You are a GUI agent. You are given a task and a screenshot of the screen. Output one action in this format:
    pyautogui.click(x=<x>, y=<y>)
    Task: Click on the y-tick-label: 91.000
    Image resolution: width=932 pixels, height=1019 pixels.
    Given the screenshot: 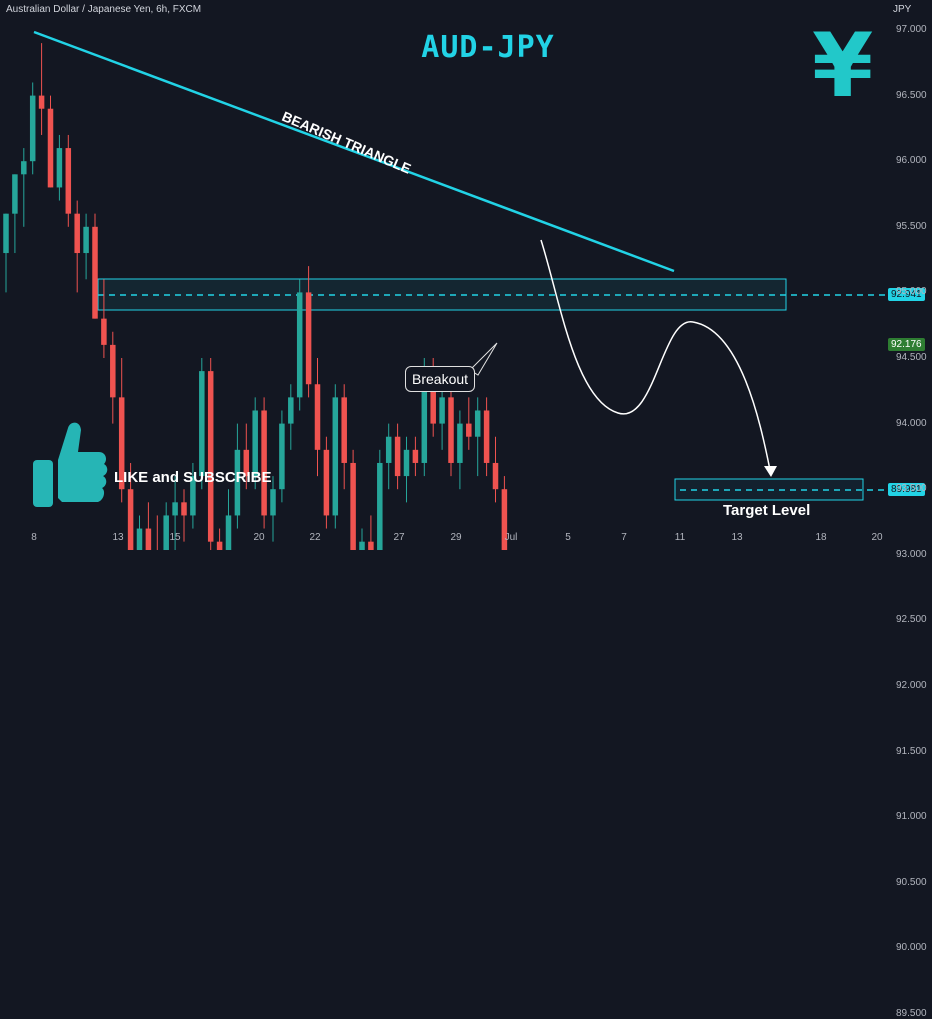 What is the action you would take?
    pyautogui.click(x=911, y=817)
    